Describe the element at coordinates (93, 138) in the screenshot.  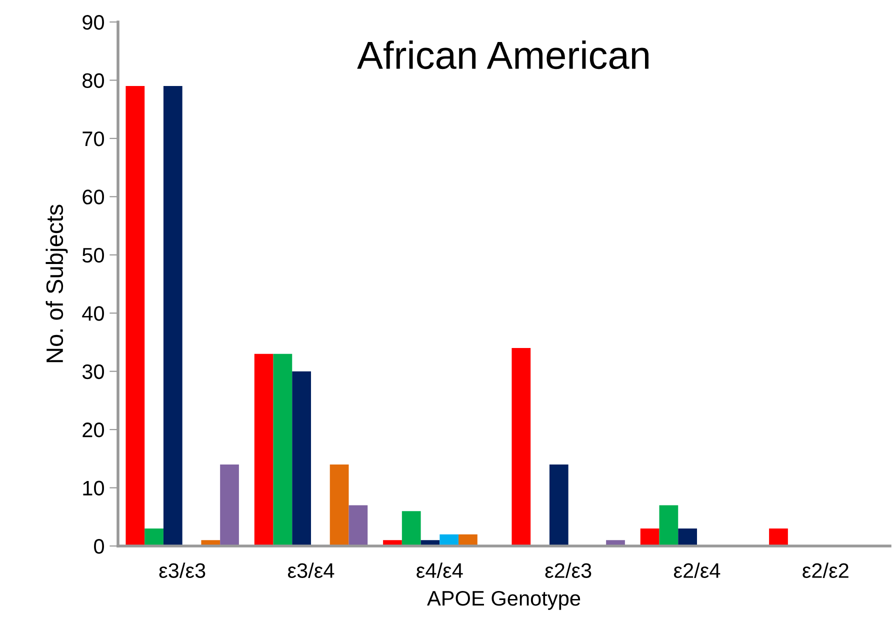
I see `y-tick-label: 70` at that location.